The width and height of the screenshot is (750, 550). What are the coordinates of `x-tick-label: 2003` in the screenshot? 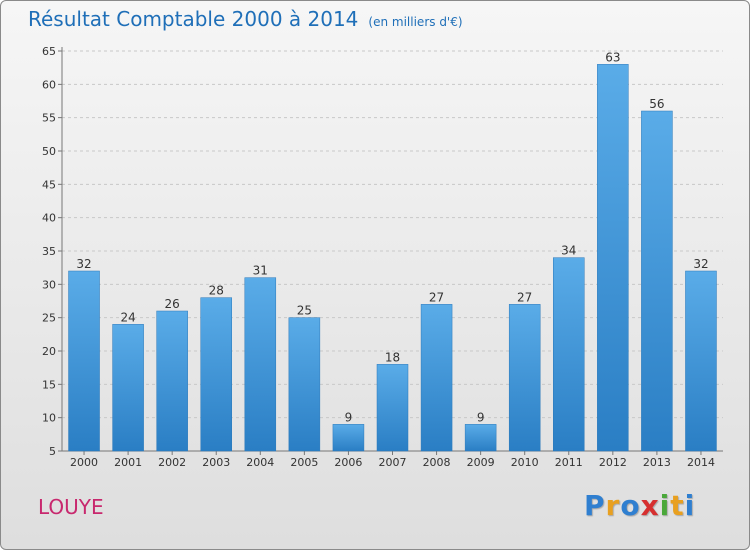 It's located at (216, 462).